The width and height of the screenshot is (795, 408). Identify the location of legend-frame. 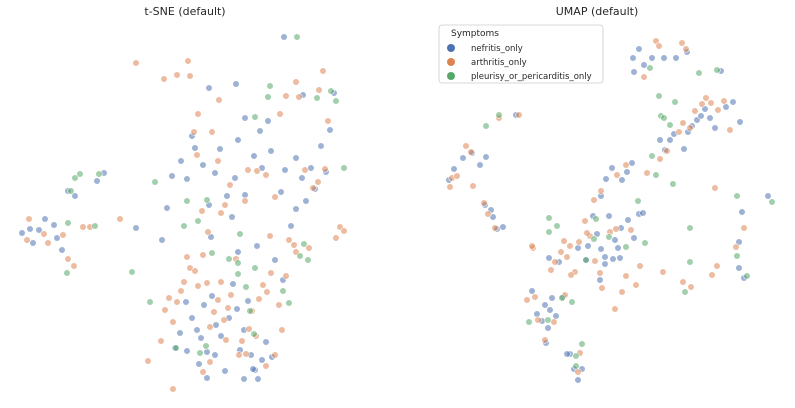
(521, 54).